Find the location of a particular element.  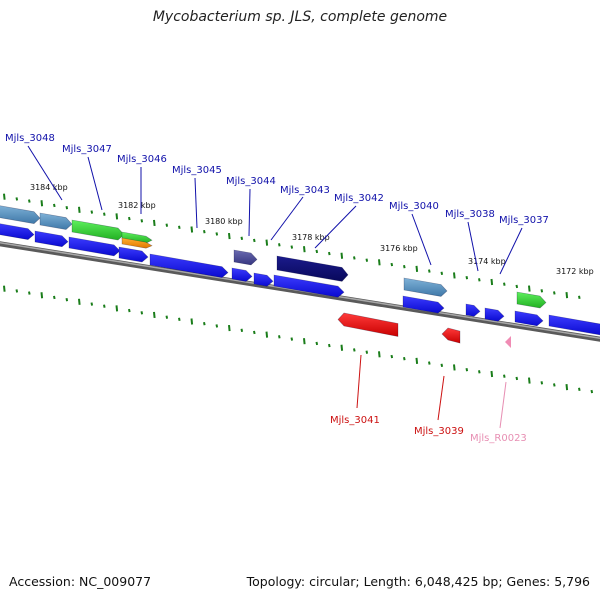

gene-label-top: Mjls_3037 is located at coordinates (524, 220).